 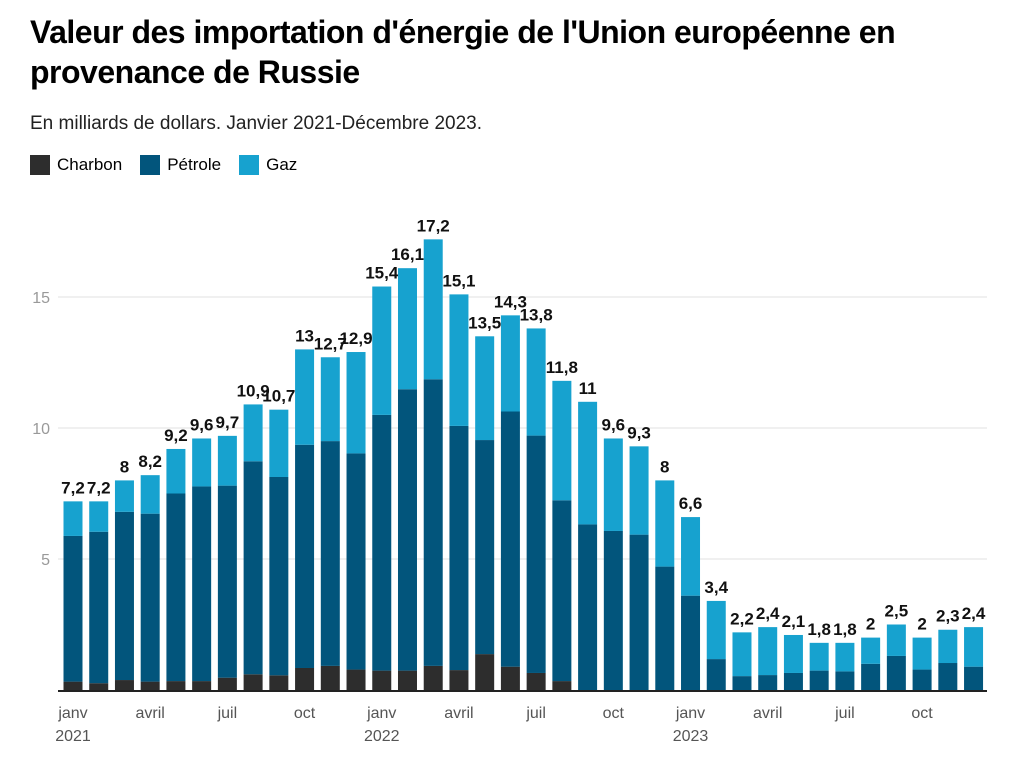 What do you see at coordinates (73, 487) in the screenshot?
I see `data-label: 7,2` at bounding box center [73, 487].